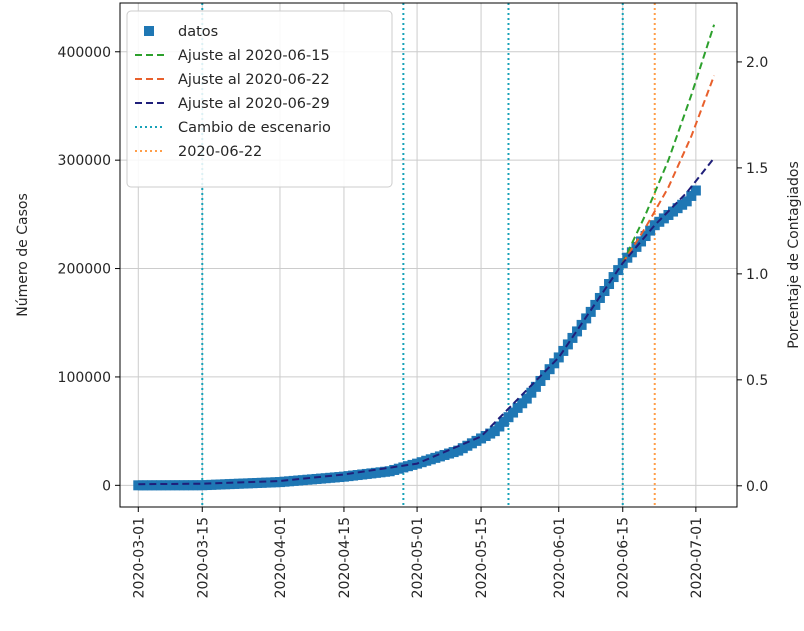  I want to click on y-tick-label: 100000, so click(84, 378).